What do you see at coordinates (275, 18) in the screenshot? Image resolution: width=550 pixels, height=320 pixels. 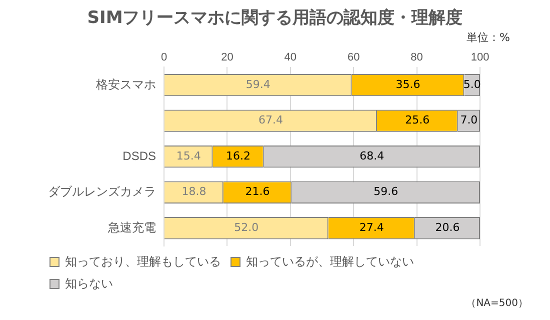 I see `chart-title: SIMフリースマホに関する用語の認知度・理解度` at bounding box center [275, 18].